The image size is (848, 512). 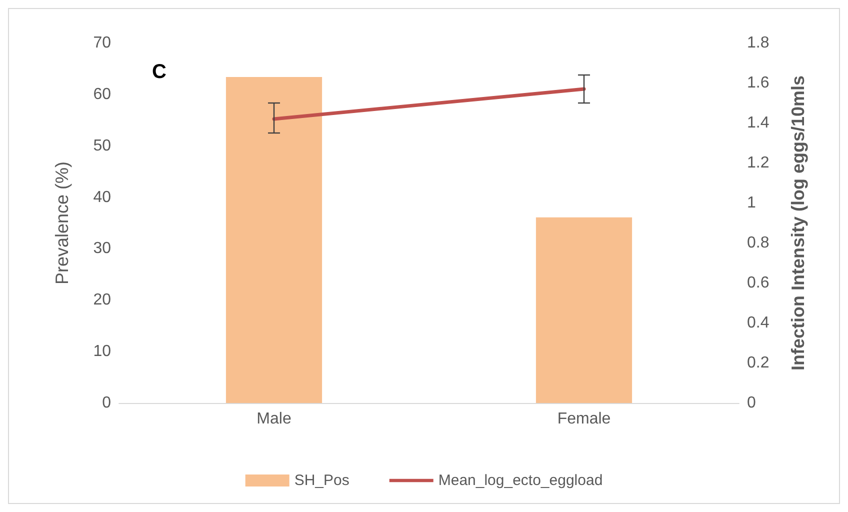 What do you see at coordinates (758, 243) in the screenshot?
I see `y2-tick-label: 0.8` at bounding box center [758, 243].